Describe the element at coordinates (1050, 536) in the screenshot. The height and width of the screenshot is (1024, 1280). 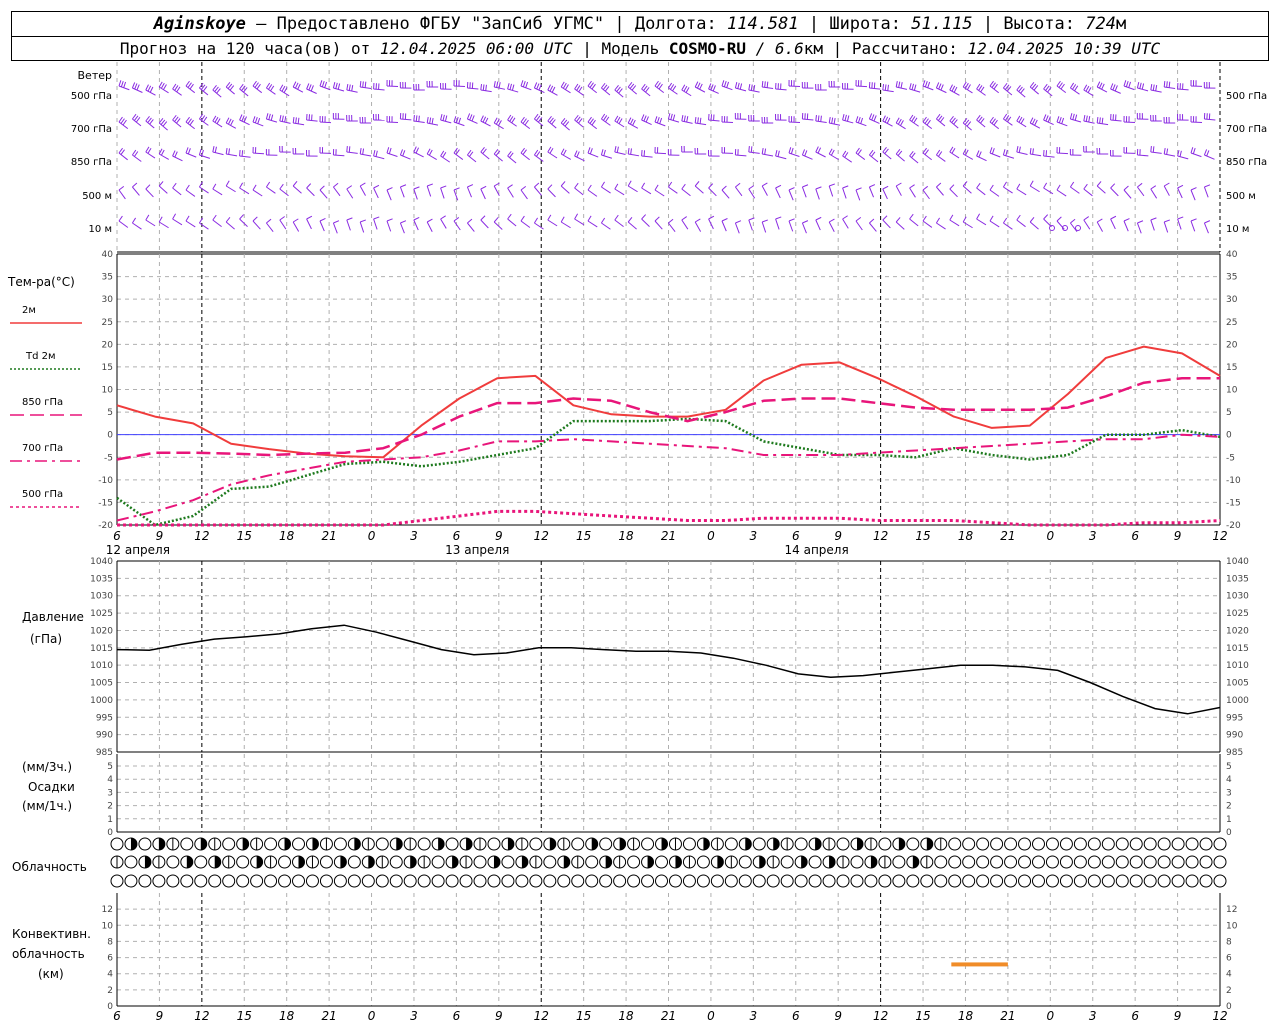
I see `x-tick-label: 0` at that location.